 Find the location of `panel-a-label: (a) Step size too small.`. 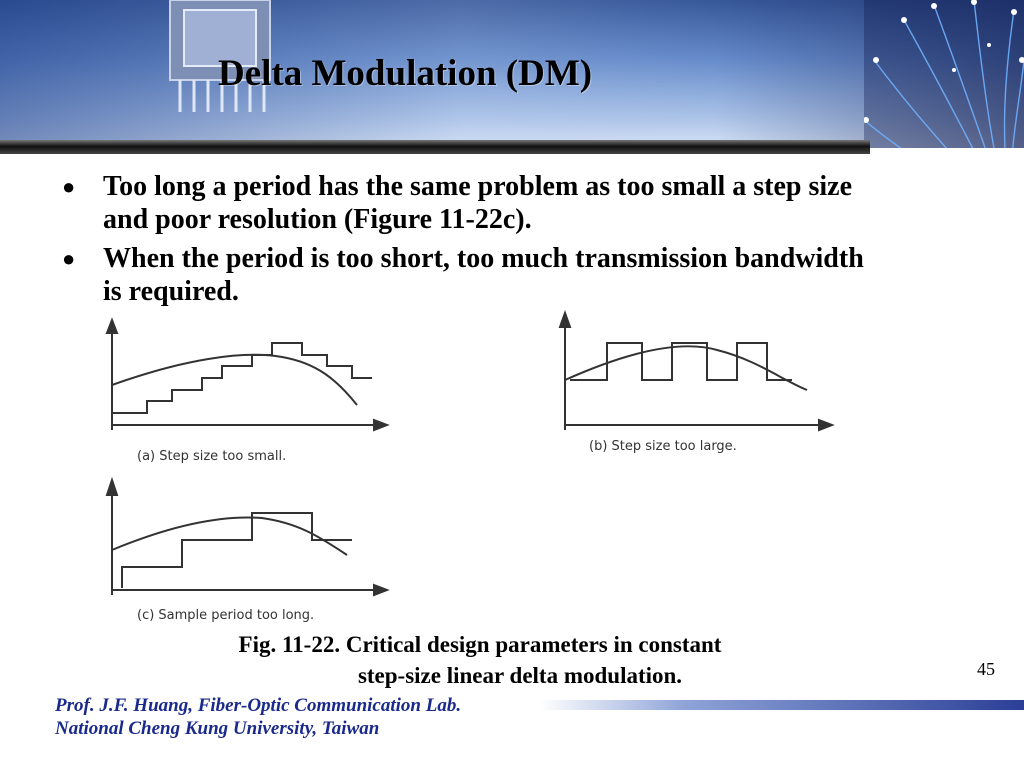

panel-a-label: (a) Step size too small. is located at coordinates (211, 456).